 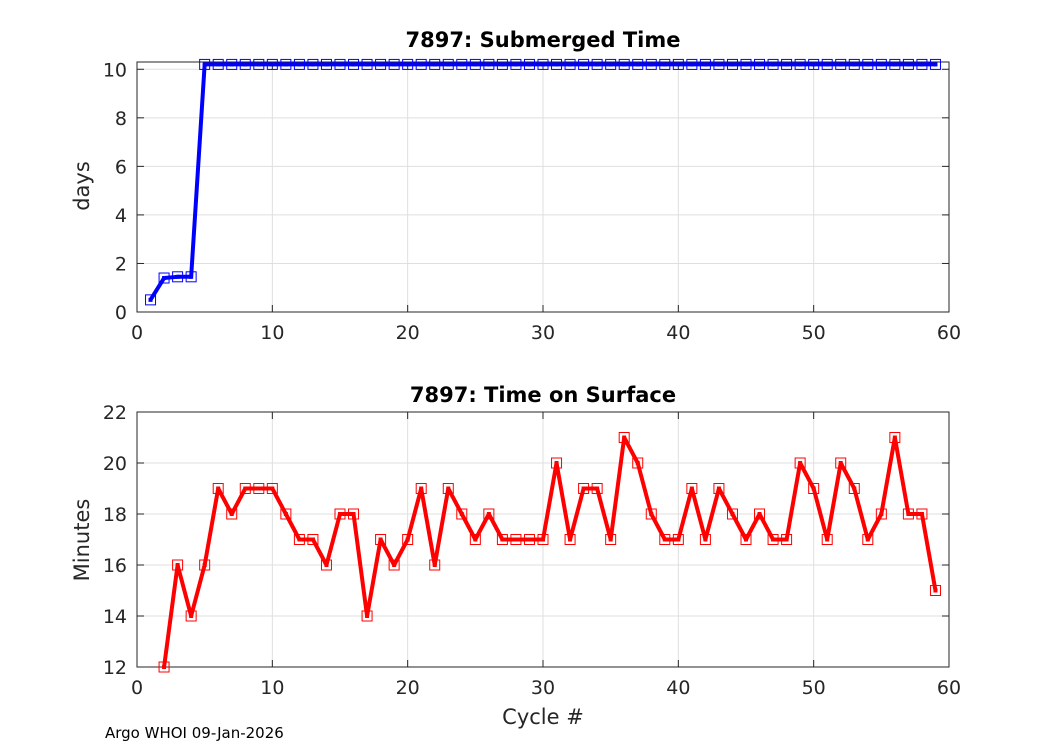 I want to click on x-tick-label: 40, so click(x=678, y=333).